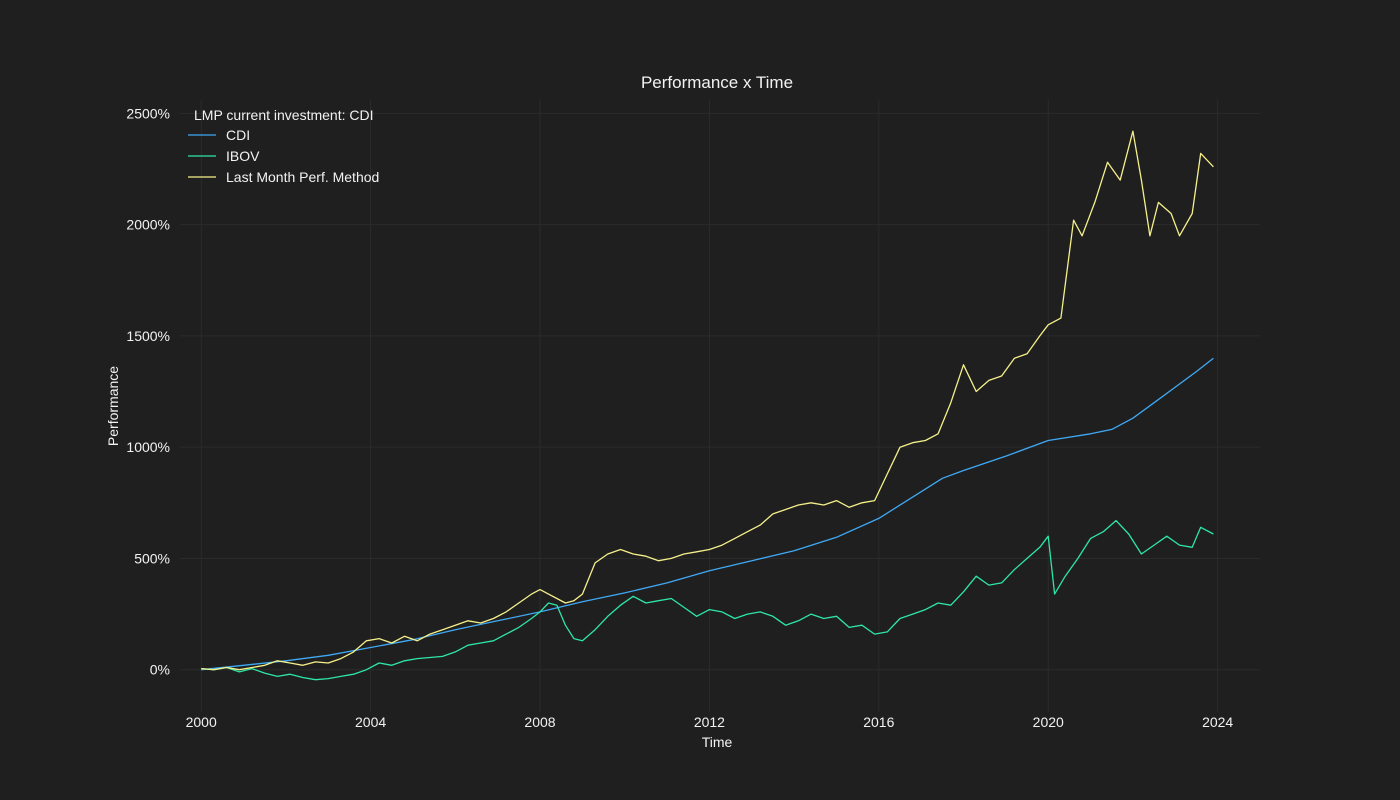  Describe the element at coordinates (148, 336) in the screenshot. I see `y-tick-label: 1500%` at that location.